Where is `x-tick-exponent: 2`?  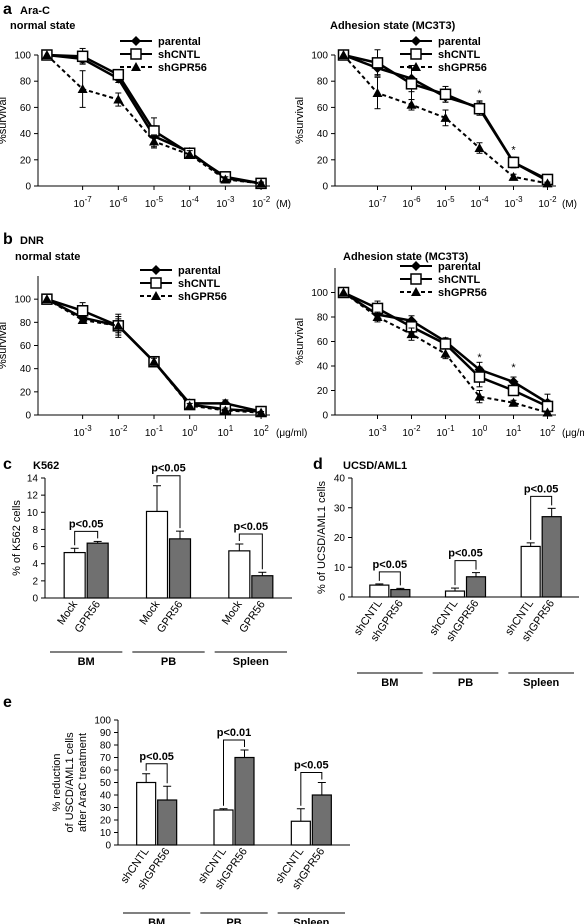
x-tick-exponent: 2 is located at coordinates (266, 428).